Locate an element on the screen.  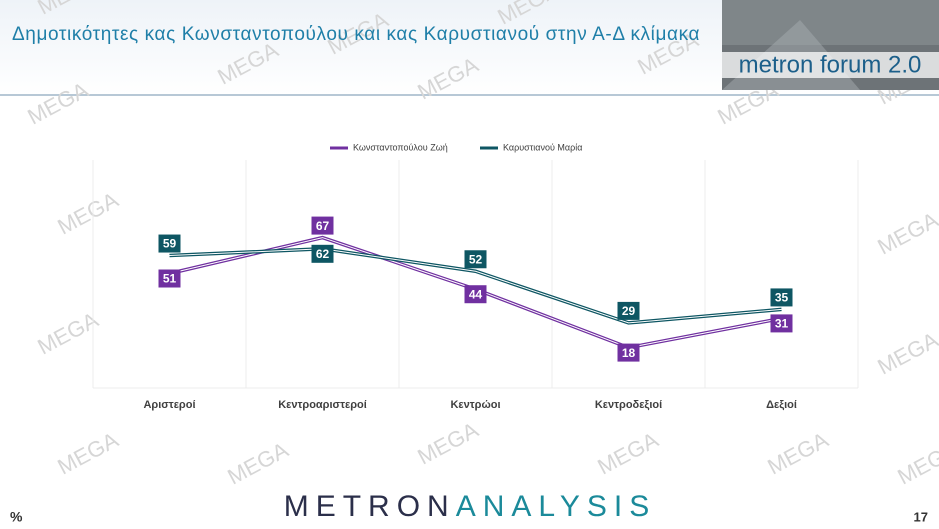
value-label: 44 is located at coordinates (476, 294).